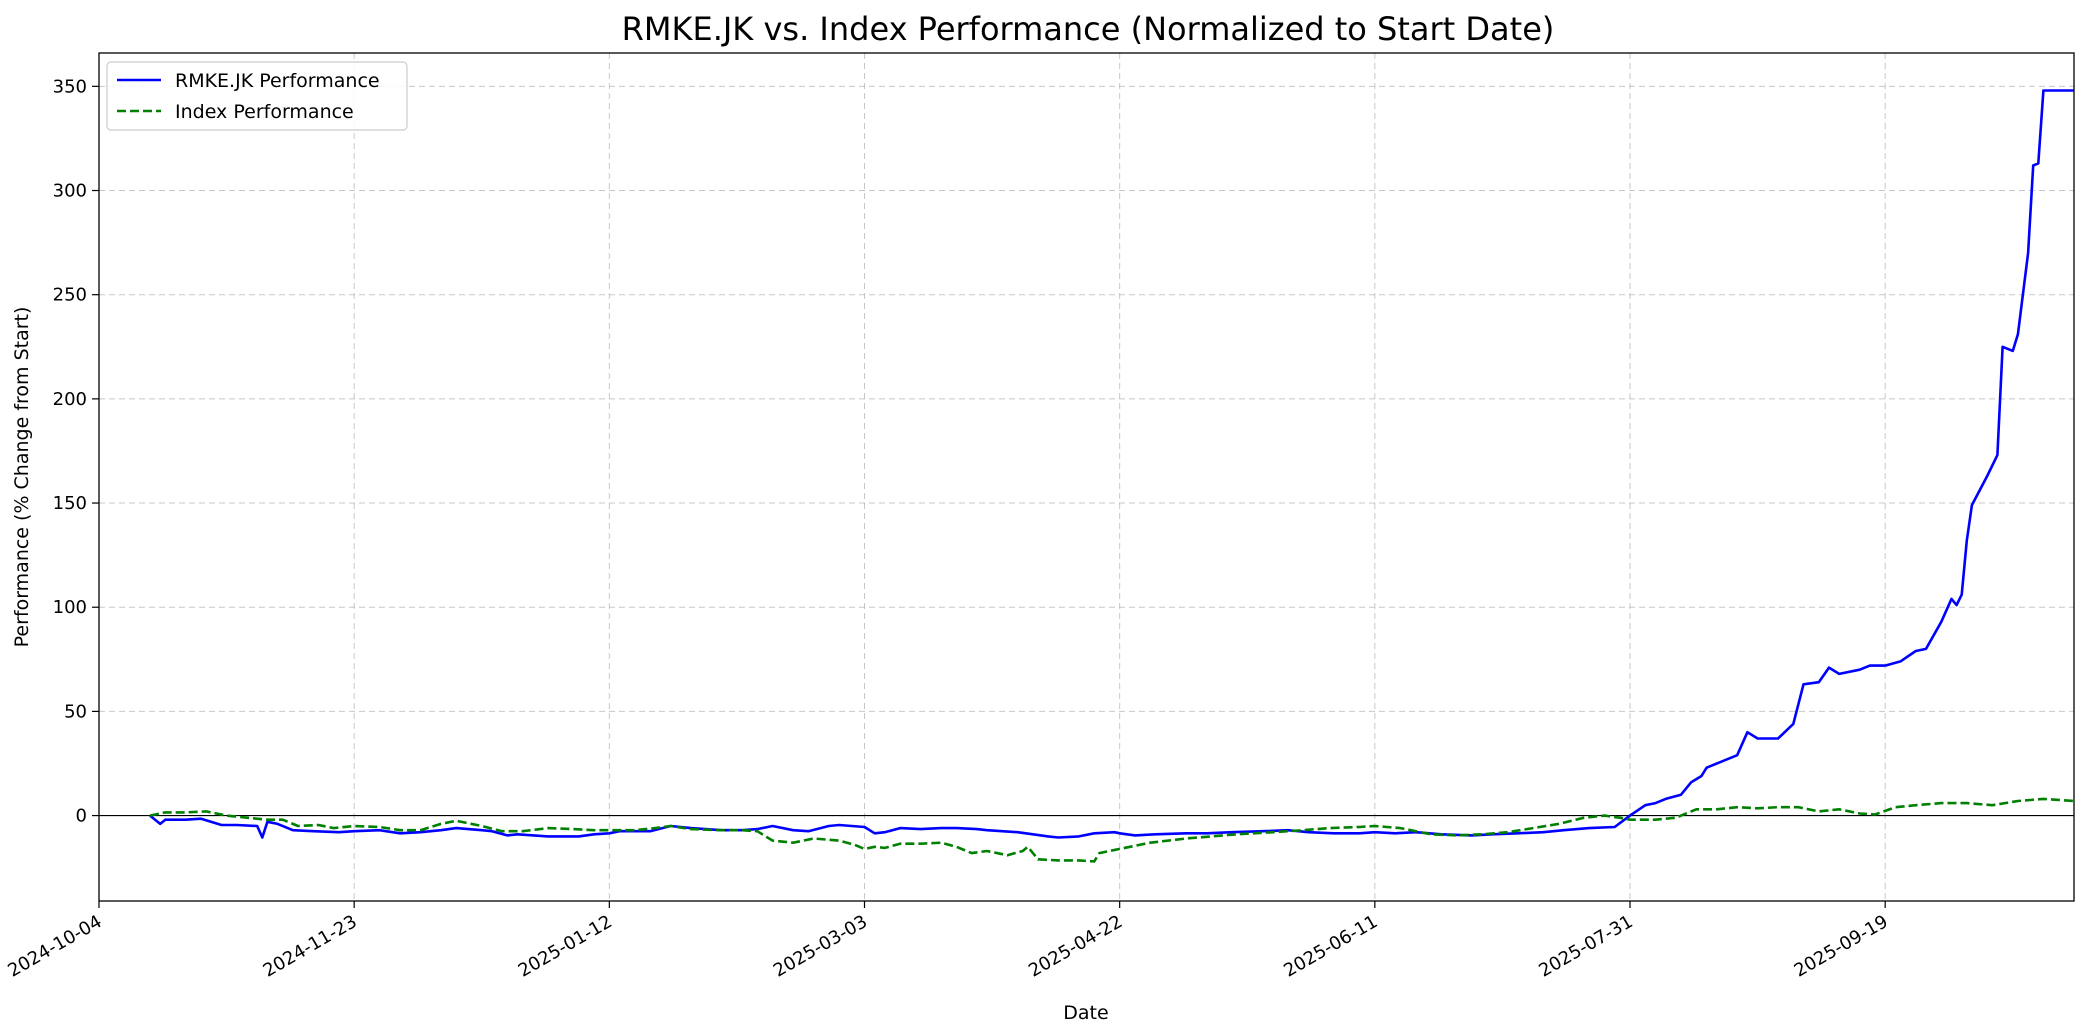 This screenshot has width=2084, height=1035. I want to click on x-tick-label: 2025-04-22, so click(1075, 946).